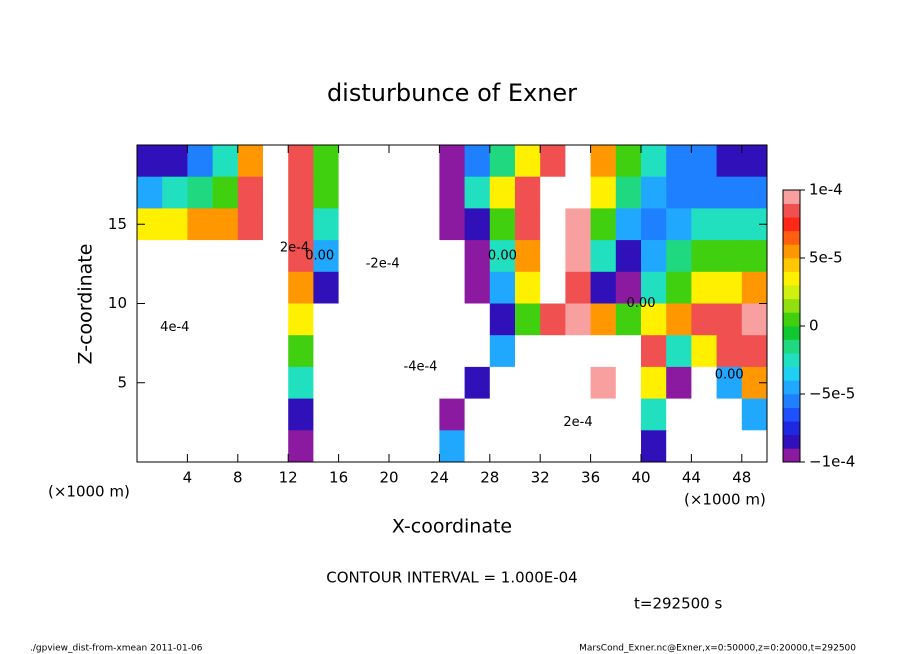 This screenshot has width=904, height=654. Describe the element at coordinates (725, 500) in the screenshot. I see `x-unit-label: (×1000 m)` at that location.